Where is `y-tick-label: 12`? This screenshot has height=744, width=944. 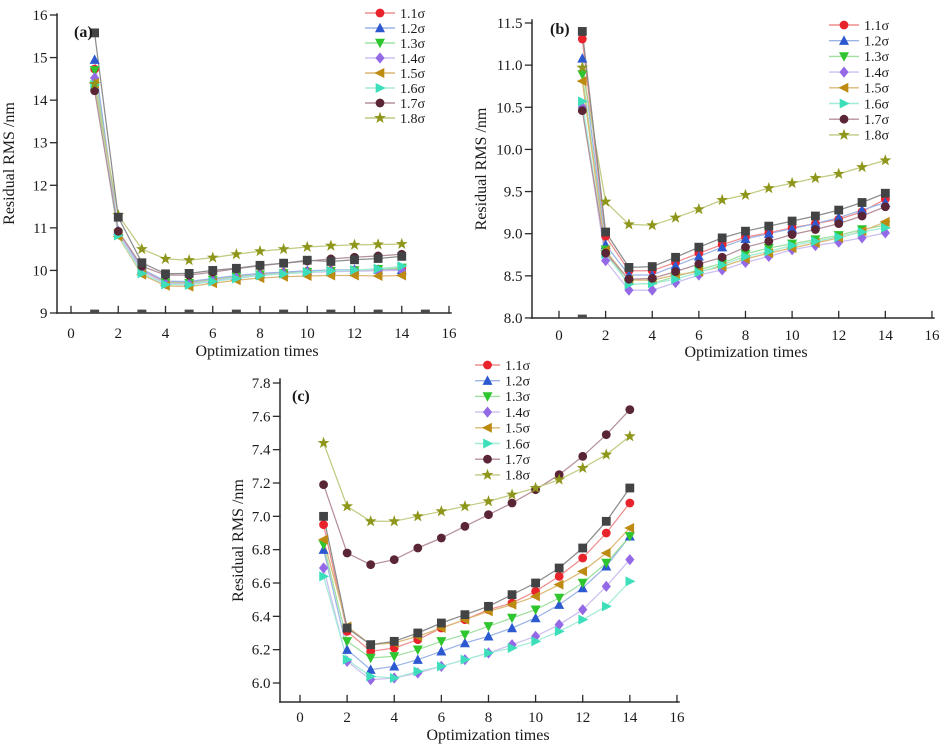
y-tick-label: 12 is located at coordinates (40, 186).